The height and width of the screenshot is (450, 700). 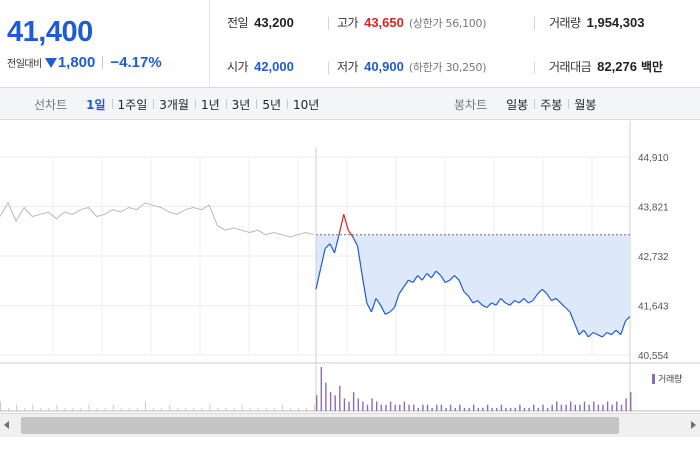 I want to click on volume-stat: 거래량 1,954,303, so click(x=596, y=22).